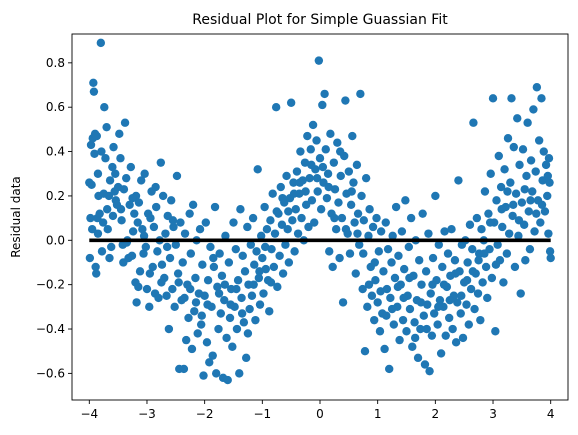 This screenshot has width=578, height=435. I want to click on y-tick-label: 0.4, so click(55, 152).